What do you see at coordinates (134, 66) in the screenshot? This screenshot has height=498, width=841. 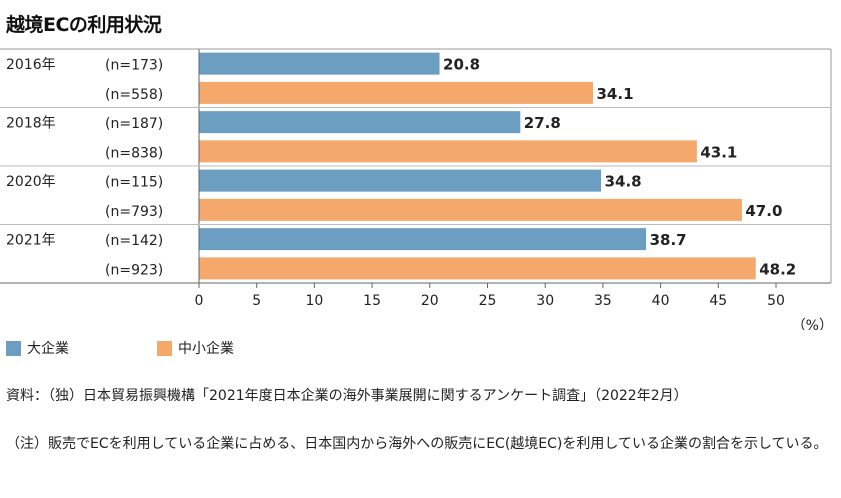 I see `sample-size-label: (n=173)` at bounding box center [134, 66].